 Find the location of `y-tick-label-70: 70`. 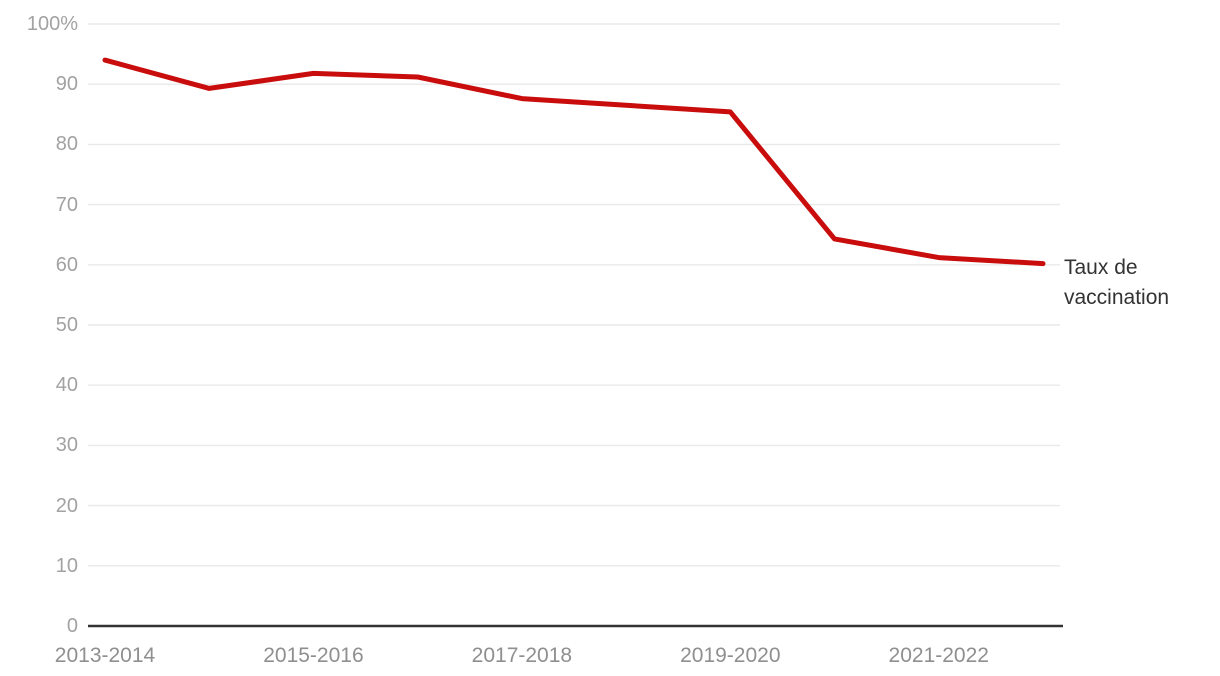

y-tick-label-70: 70 is located at coordinates (66, 204).